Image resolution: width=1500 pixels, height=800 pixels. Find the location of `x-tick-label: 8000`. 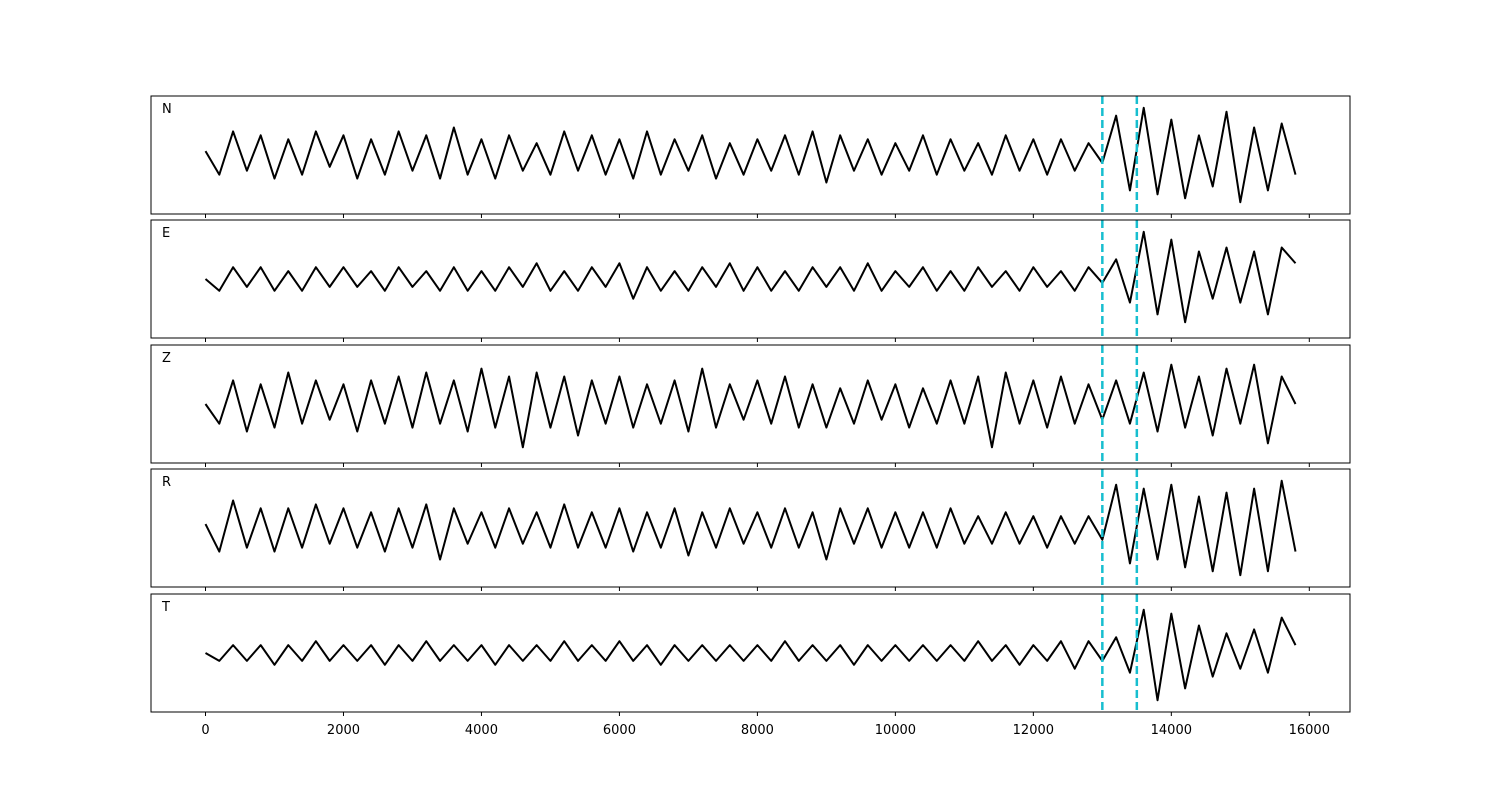

x-tick-label: 8000 is located at coordinates (757, 730).